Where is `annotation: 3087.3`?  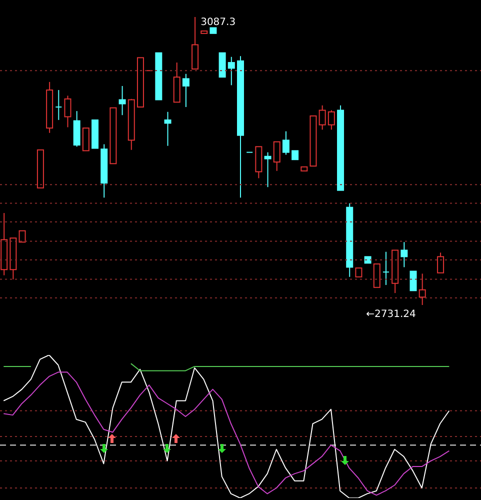 annotation: 3087.3 is located at coordinates (218, 22).